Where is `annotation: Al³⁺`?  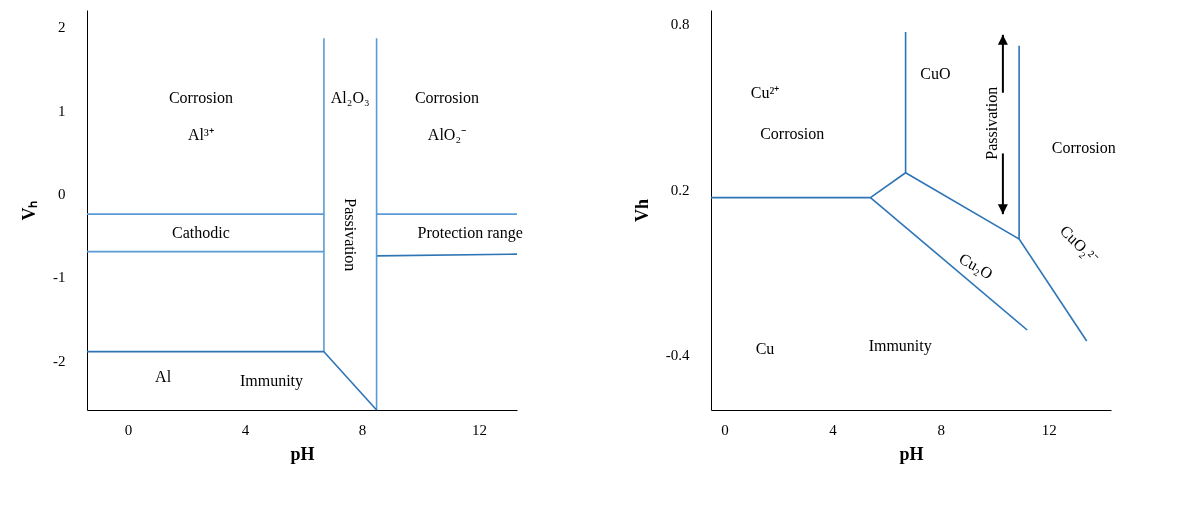
annotation: Al³⁺ is located at coordinates (201, 134).